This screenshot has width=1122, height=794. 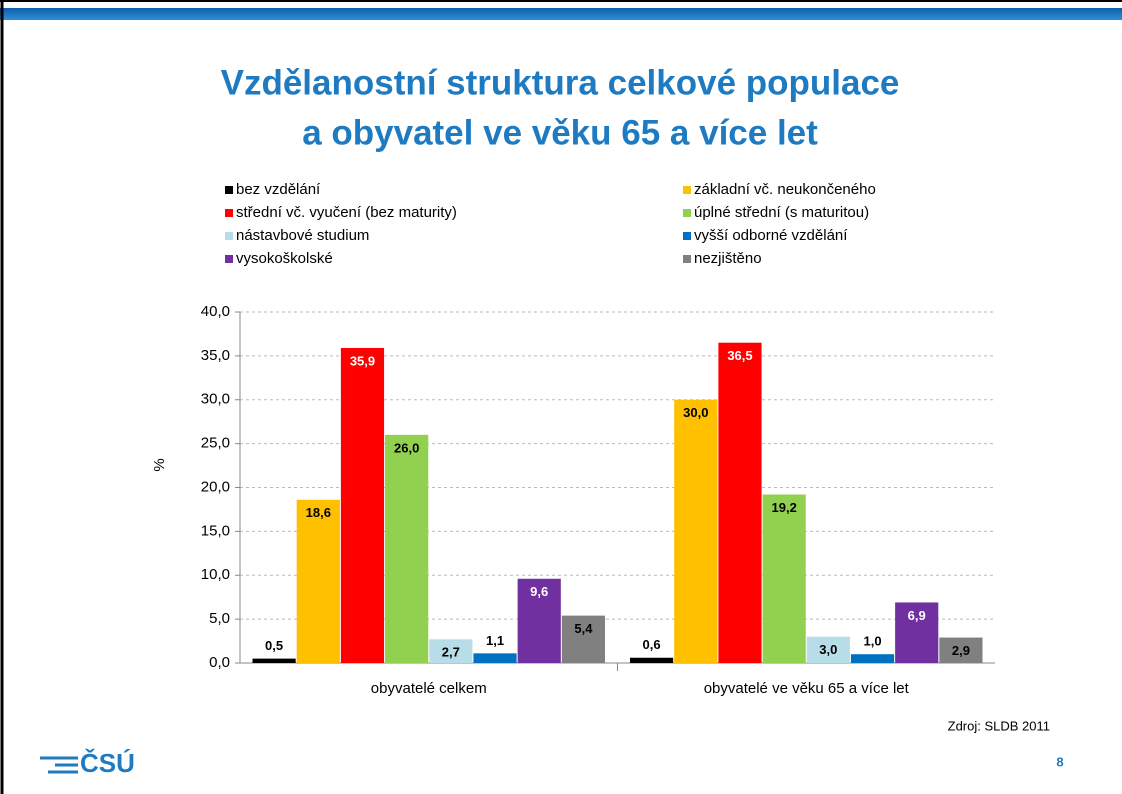 I want to click on data-label: 2,7, so click(x=451, y=652).